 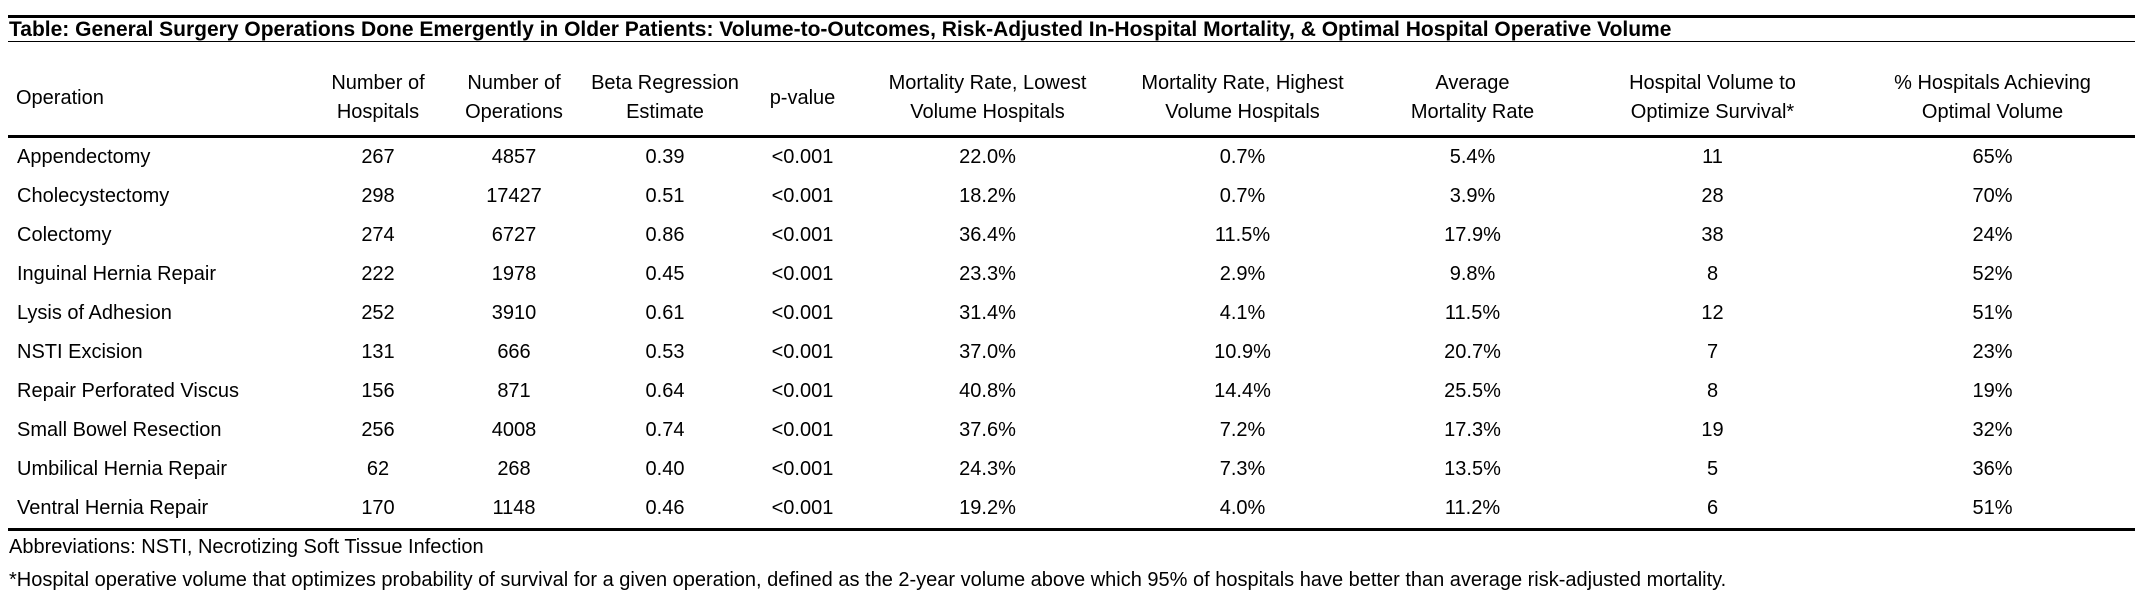 I want to click on cell-beta: 0.86, so click(x=665, y=235).